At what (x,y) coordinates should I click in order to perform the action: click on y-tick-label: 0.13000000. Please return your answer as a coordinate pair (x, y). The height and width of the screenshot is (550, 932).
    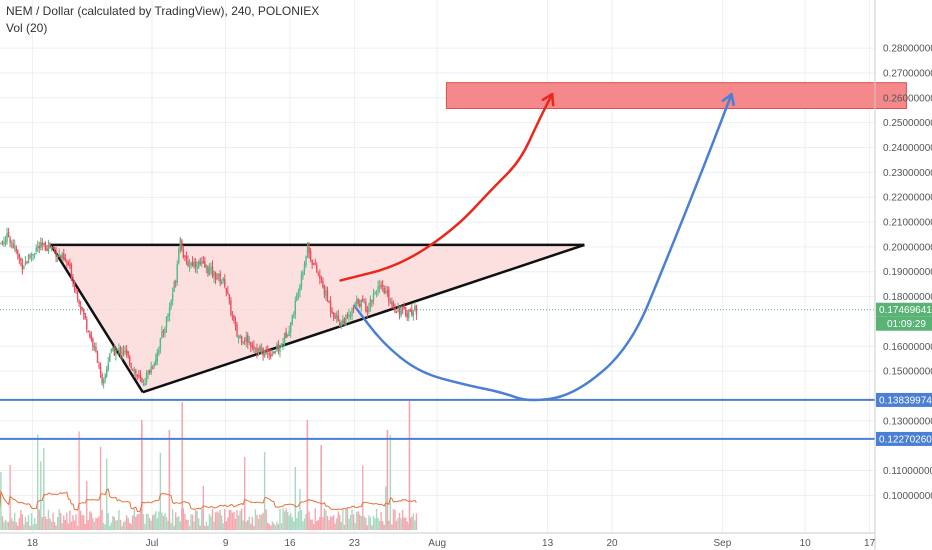
    Looking at the image, I should click on (907, 421).